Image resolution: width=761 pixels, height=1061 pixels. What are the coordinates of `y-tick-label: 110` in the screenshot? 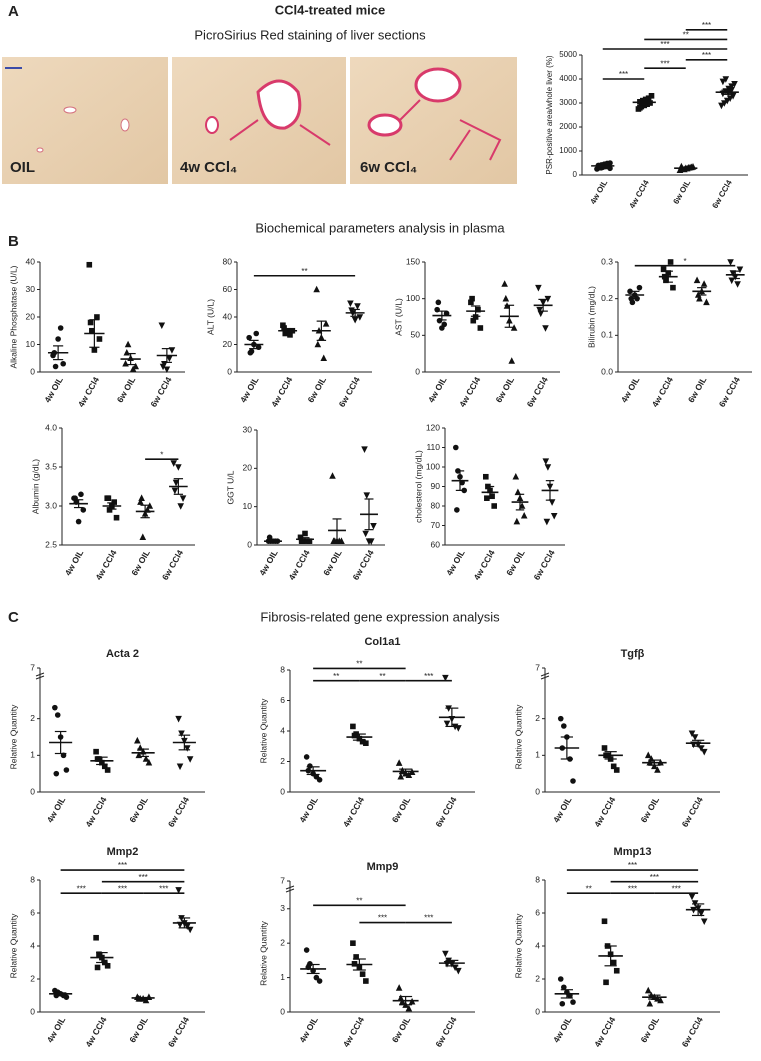 It's located at (433, 447).